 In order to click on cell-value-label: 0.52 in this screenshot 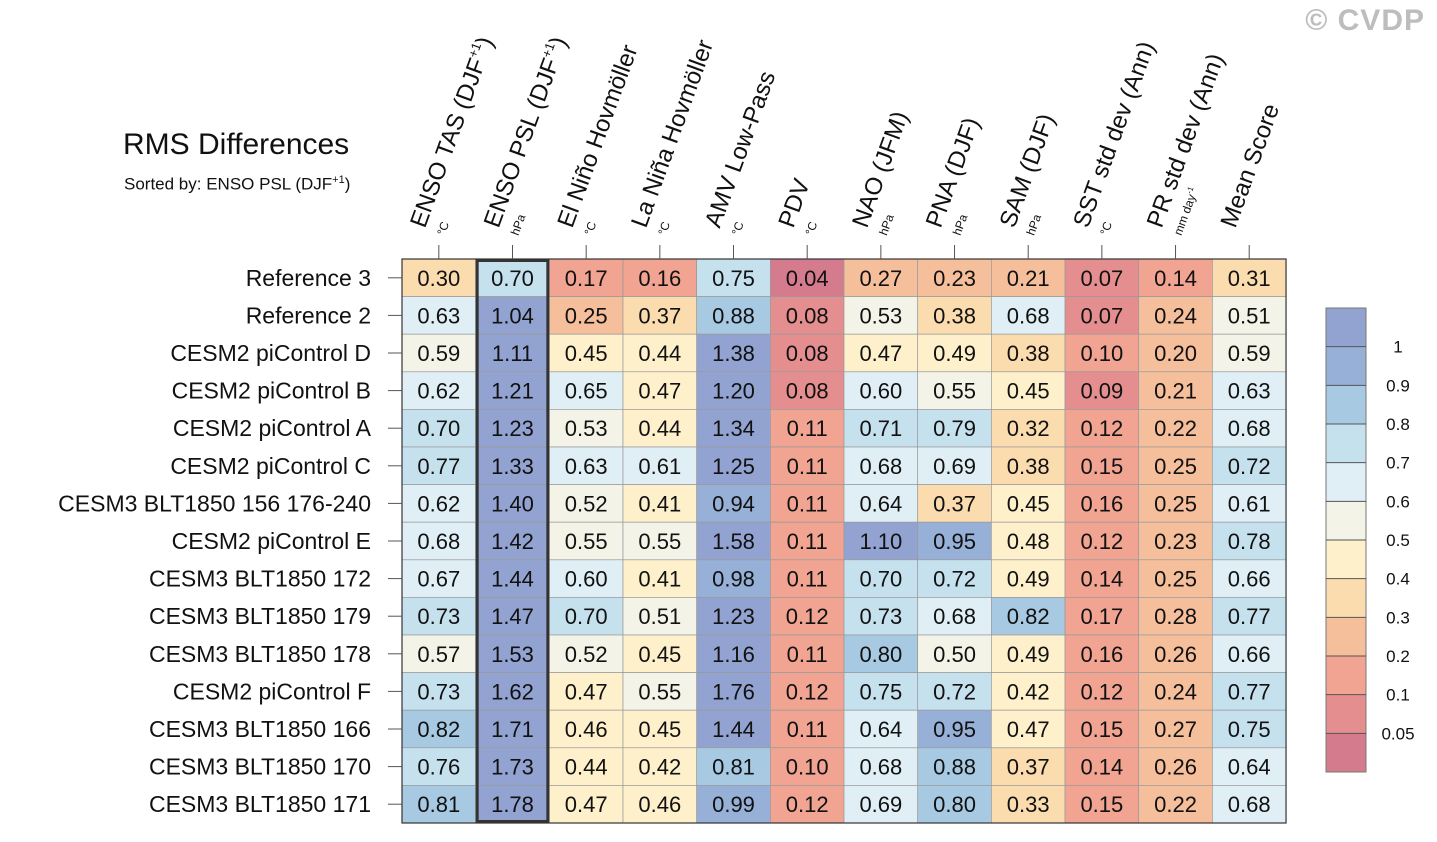, I will do `click(586, 654)`.